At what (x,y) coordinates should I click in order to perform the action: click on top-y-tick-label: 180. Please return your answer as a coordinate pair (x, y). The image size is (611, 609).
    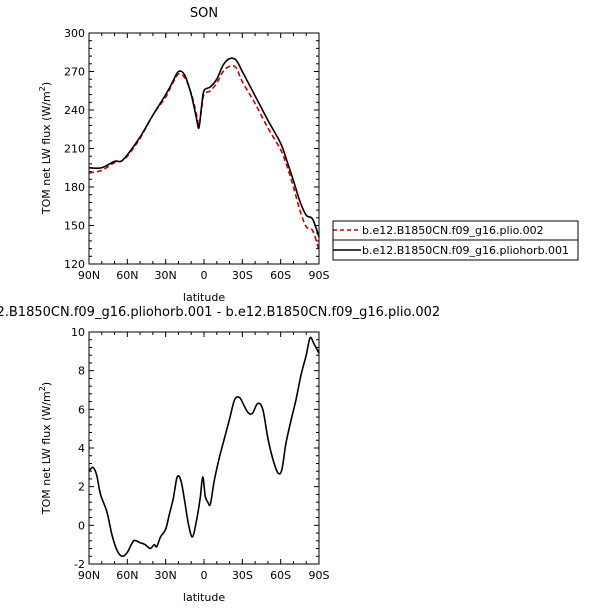
    Looking at the image, I should click on (74, 187).